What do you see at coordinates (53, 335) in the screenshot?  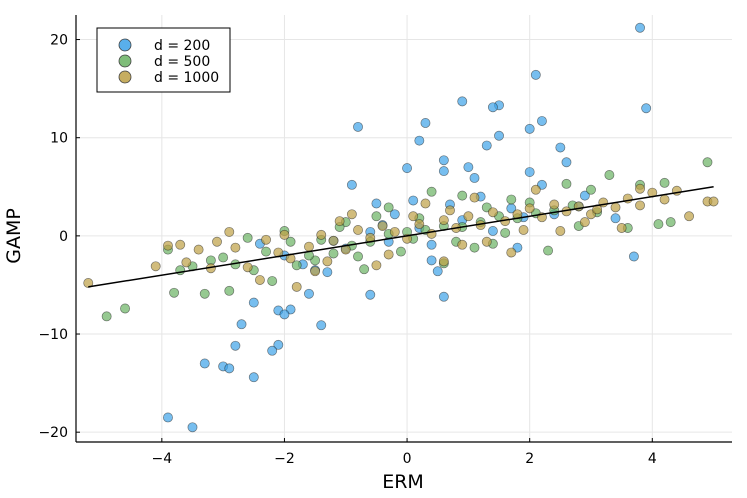 I see `y-tick-label: −10` at bounding box center [53, 335].